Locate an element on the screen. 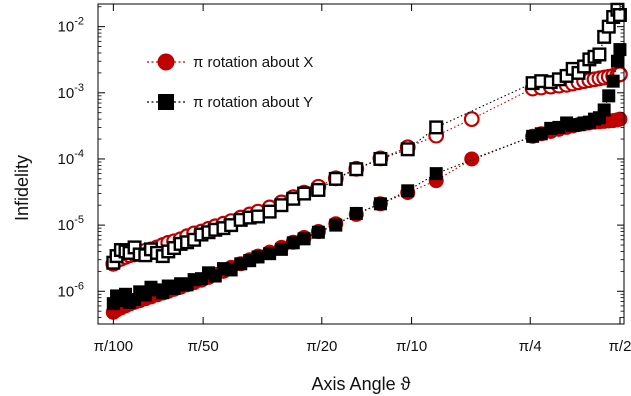 Image resolution: width=631 pixels, height=396 pixels. legend: π rotation about X π rotation about Y is located at coordinates (230, 82).